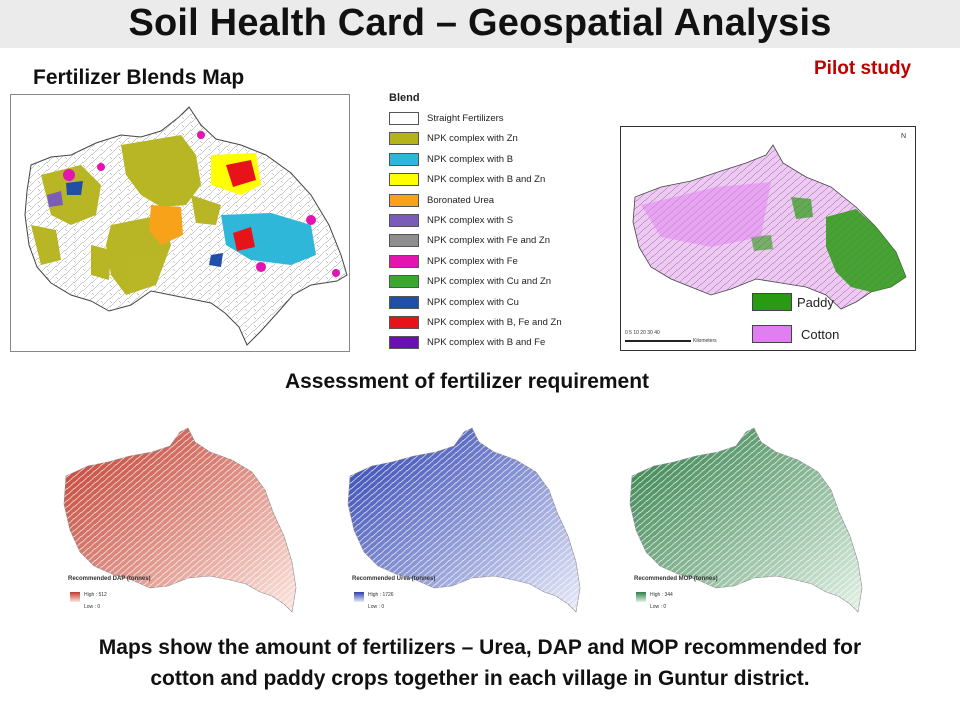 This screenshot has height=720, width=960. Describe the element at coordinates (863, 68) in the screenshot. I see `pilot-study-label: Pilot study` at that location.